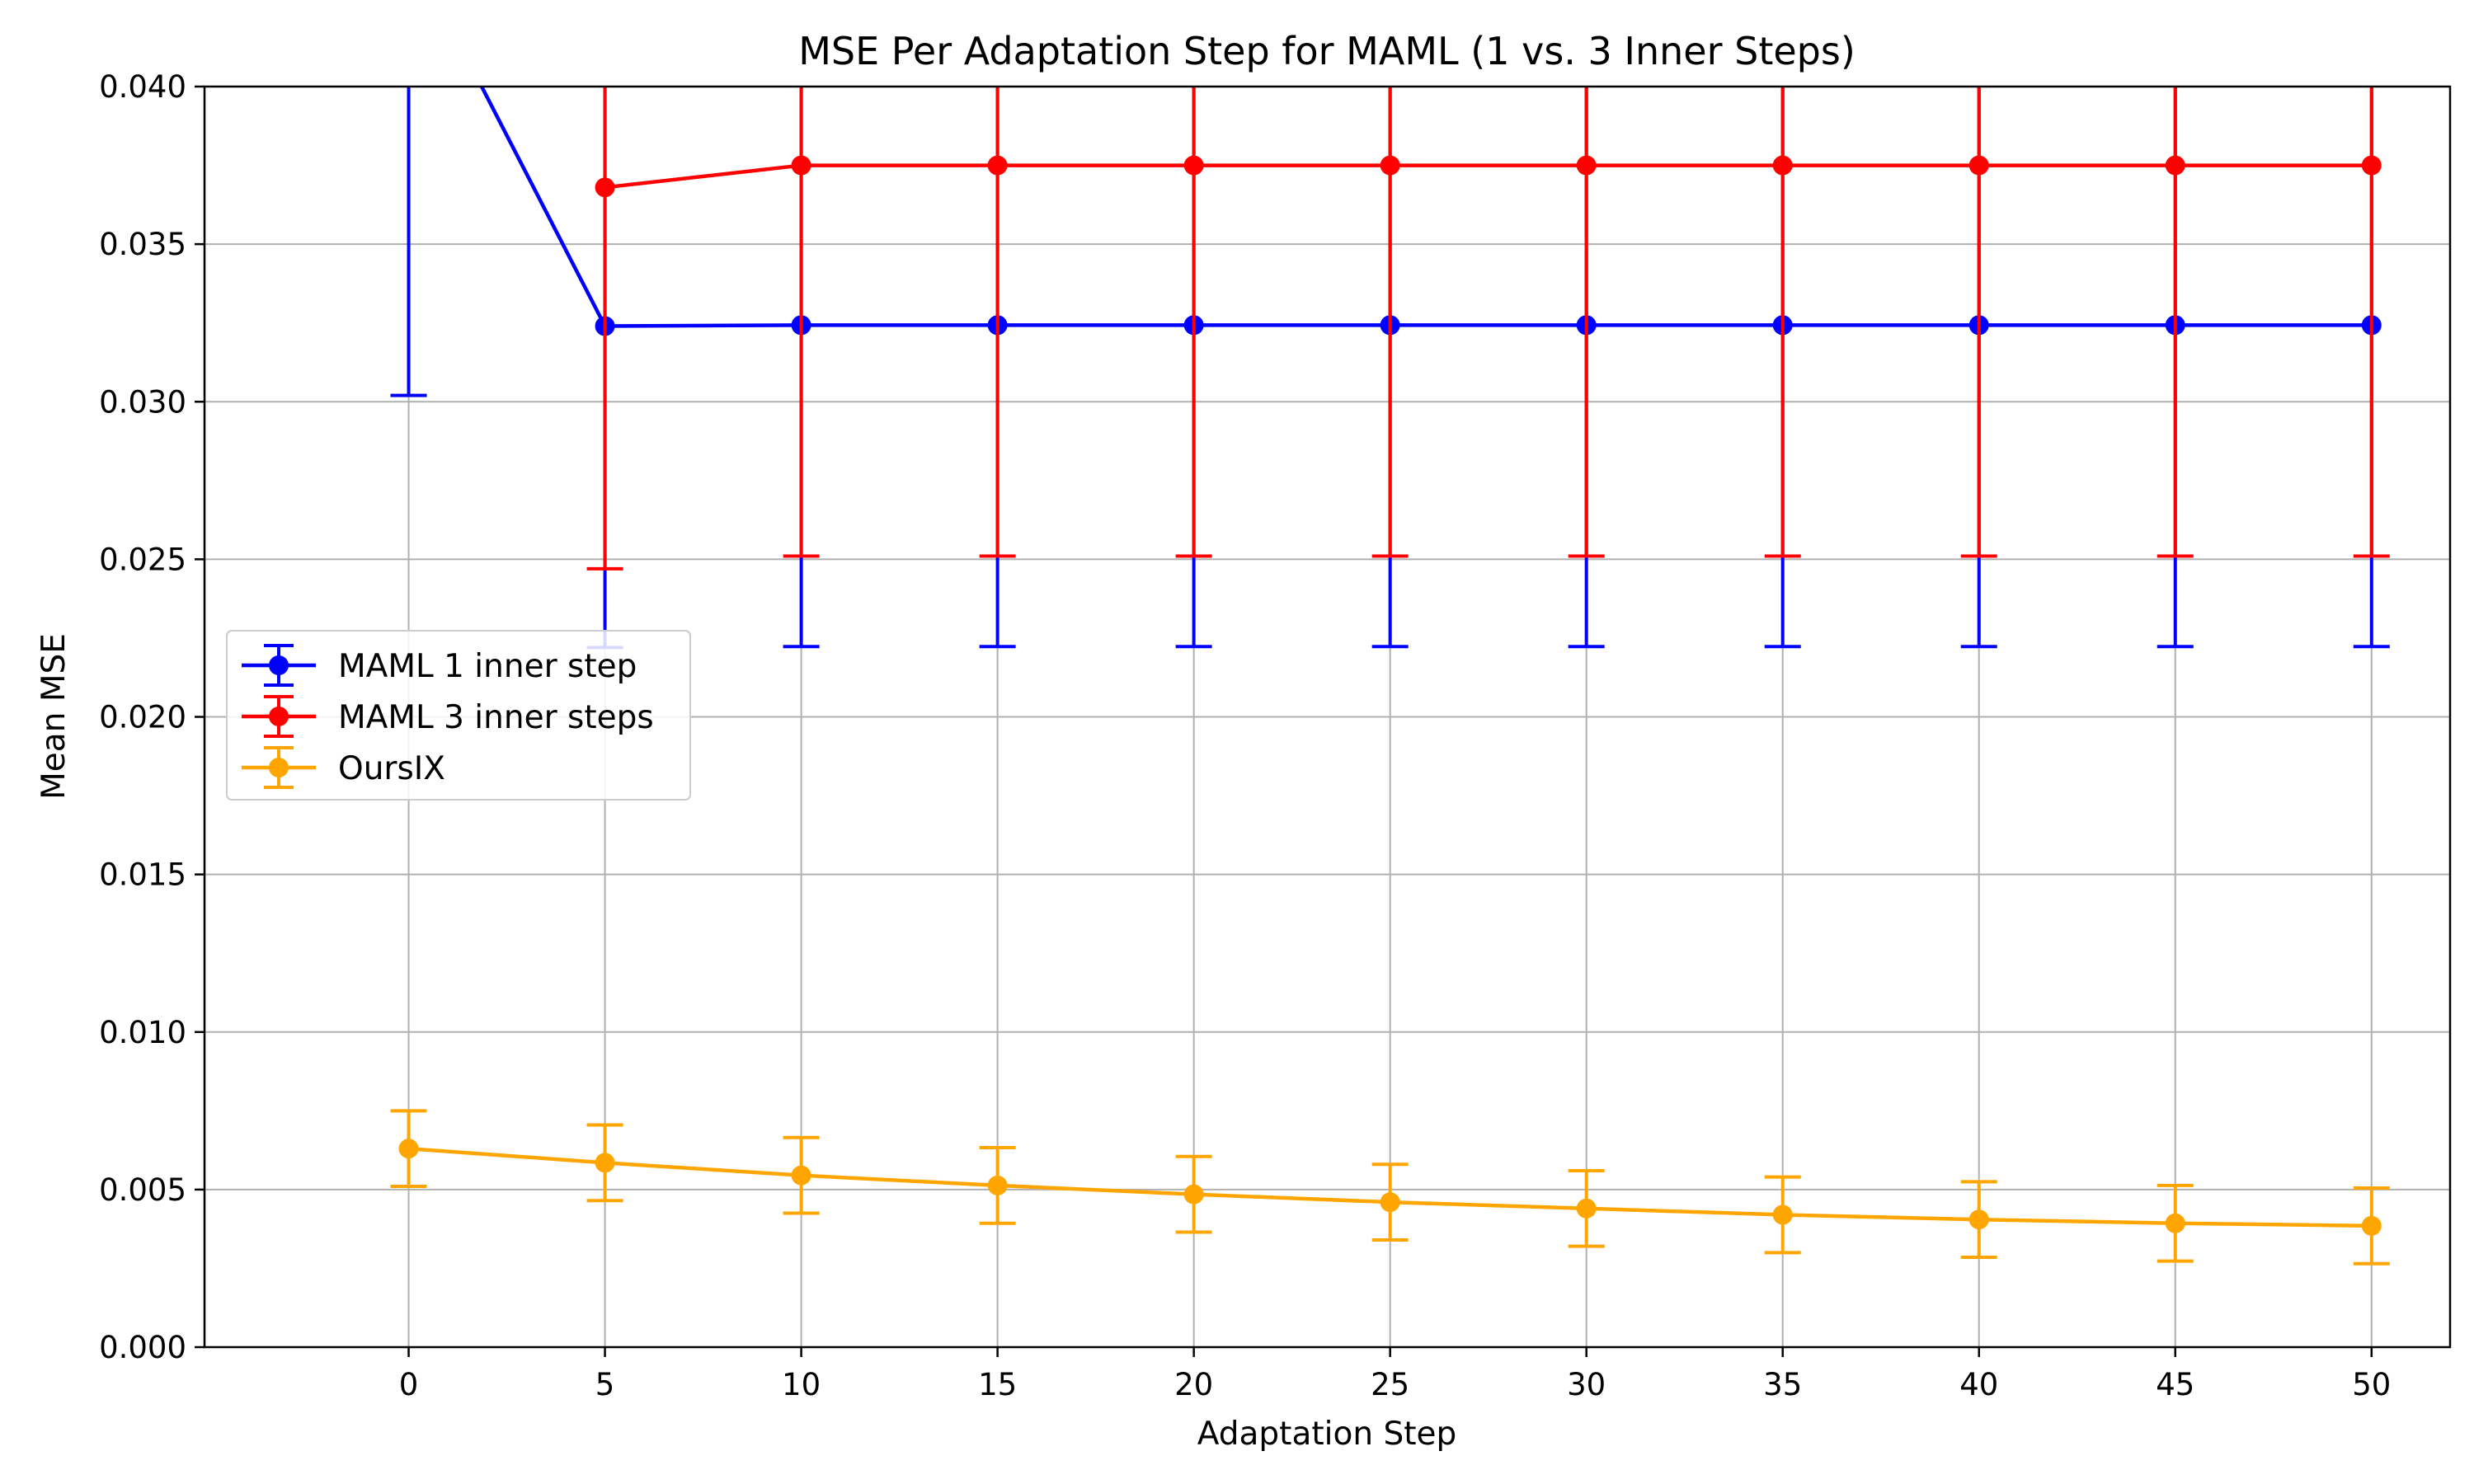 This screenshot has width=2474, height=1484. What do you see at coordinates (409, 1384) in the screenshot?
I see `x-tick-label: 0` at bounding box center [409, 1384].